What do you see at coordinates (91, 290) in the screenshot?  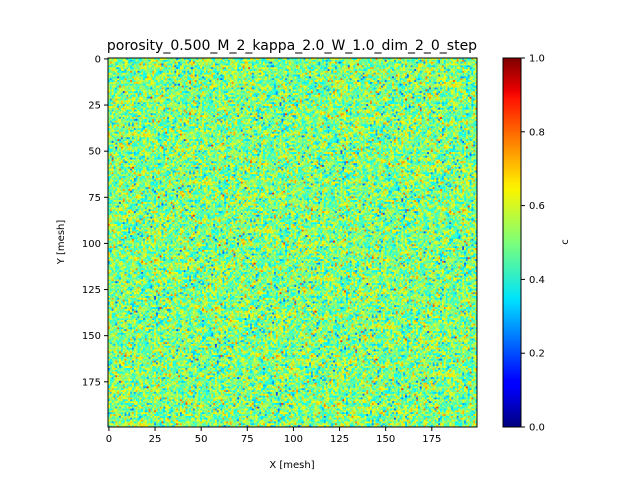 I see `y-tick-label: 125` at bounding box center [91, 290].